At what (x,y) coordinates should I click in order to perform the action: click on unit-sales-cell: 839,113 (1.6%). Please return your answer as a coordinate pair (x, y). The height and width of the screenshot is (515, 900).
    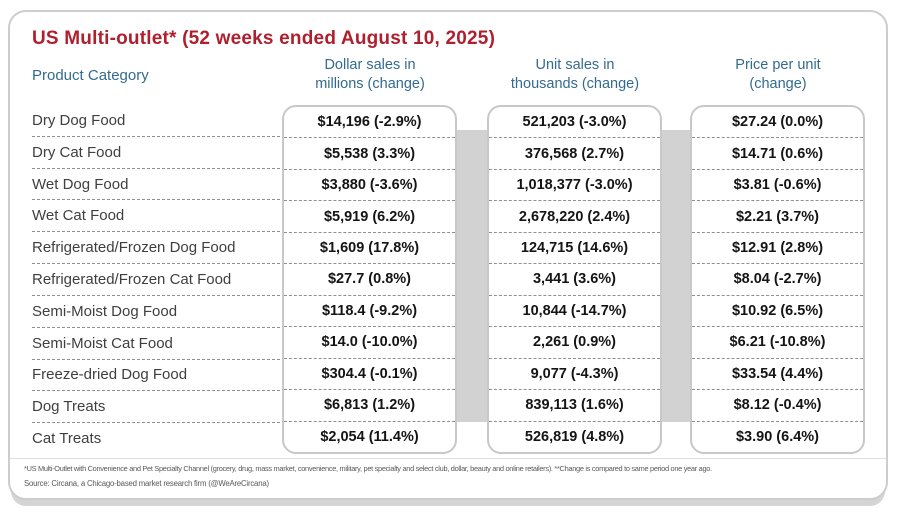
    Looking at the image, I should click on (574, 406).